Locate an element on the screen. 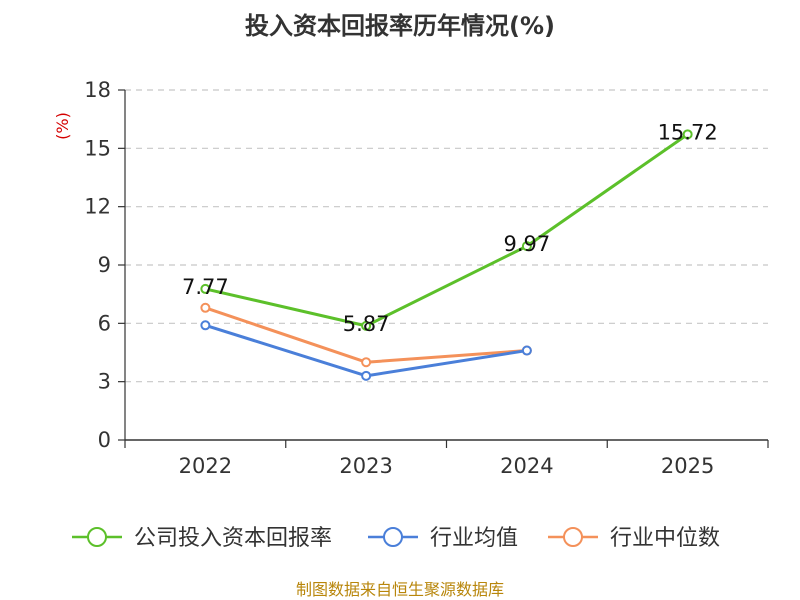  chart-title: 投入资本回报率历年情况(%) is located at coordinates (400, 26).